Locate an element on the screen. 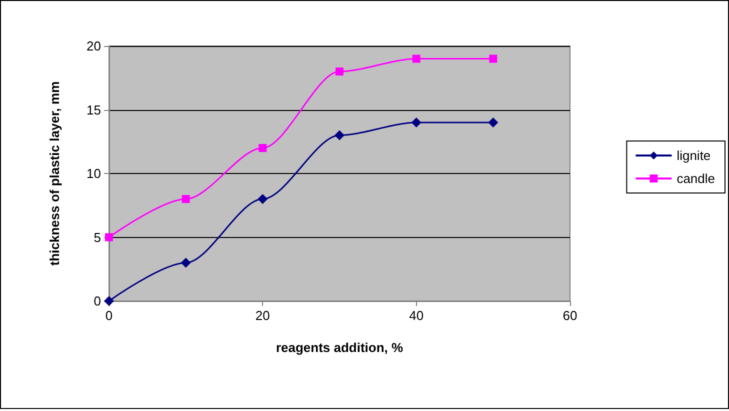 This screenshot has height=411, width=729. y-tick-label: 5 is located at coordinates (97, 237).